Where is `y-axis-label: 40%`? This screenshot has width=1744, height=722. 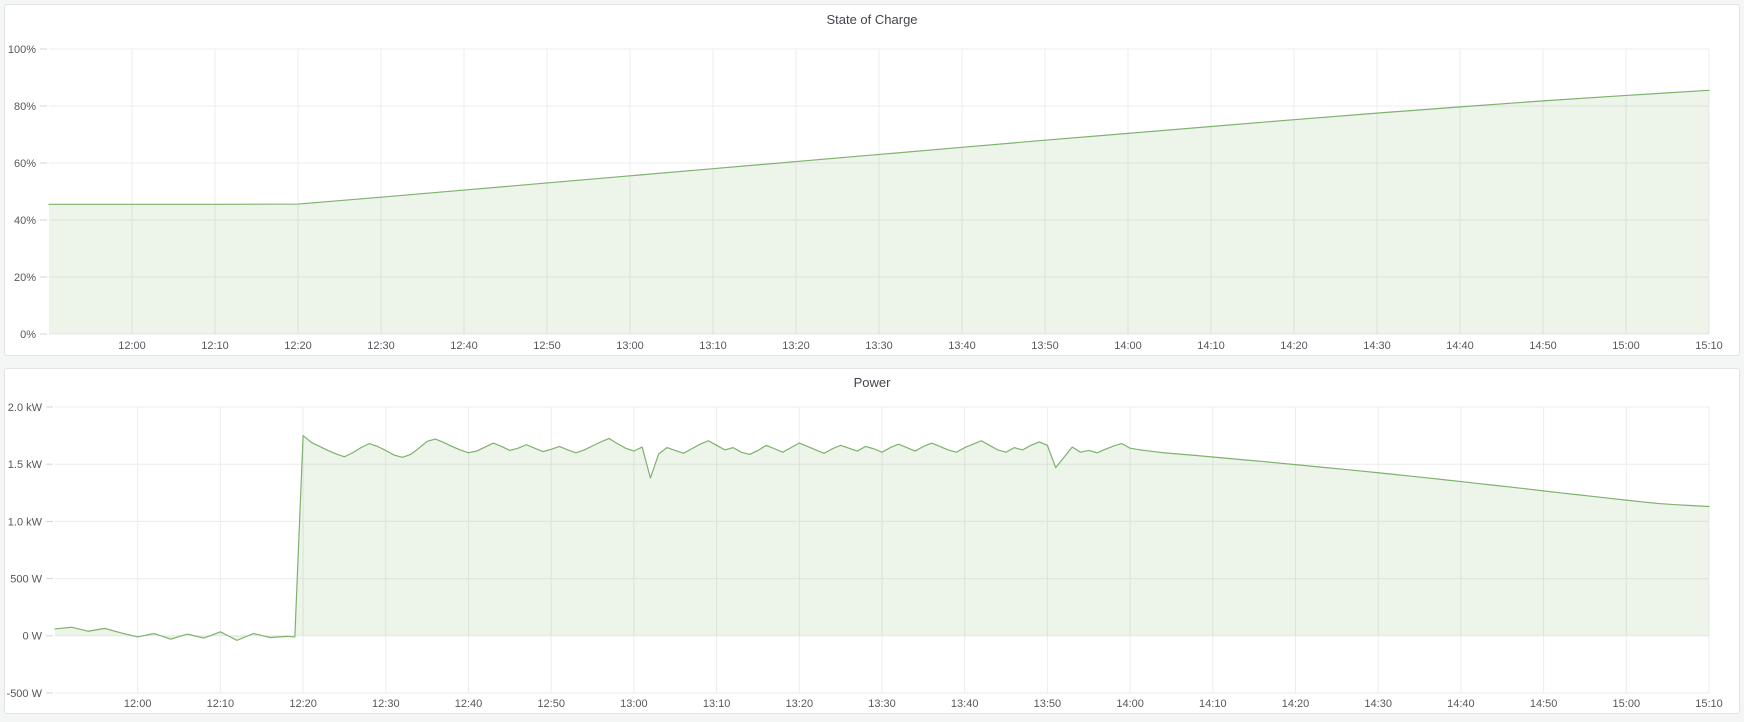
y-axis-label: 40% is located at coordinates (25, 221).